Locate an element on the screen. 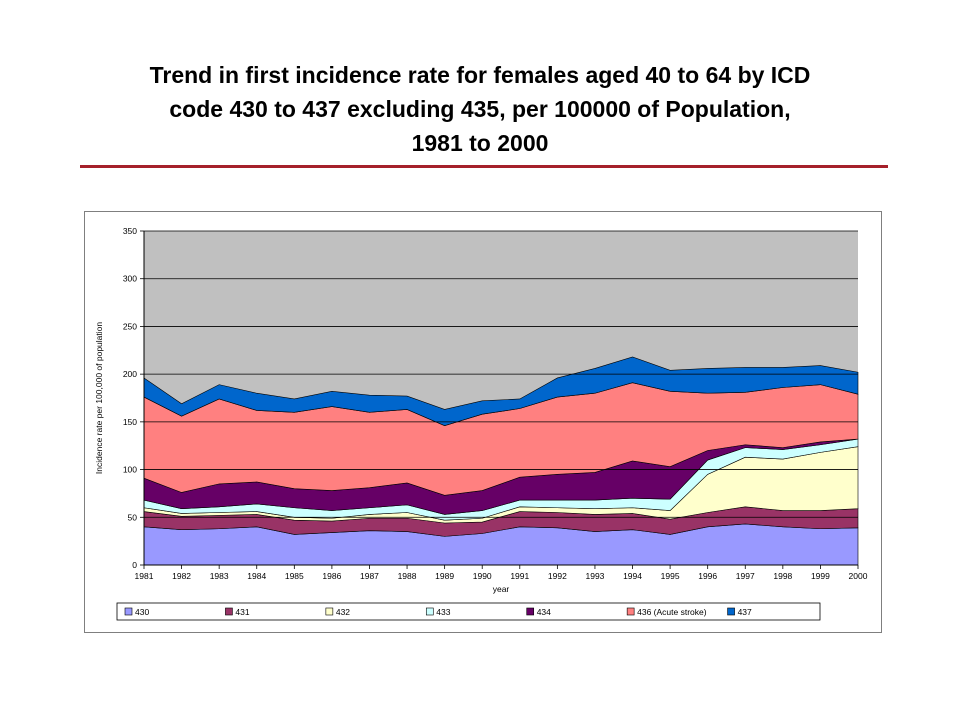 This screenshot has height=720, width=960. legend-label-434: 434 is located at coordinates (544, 612).